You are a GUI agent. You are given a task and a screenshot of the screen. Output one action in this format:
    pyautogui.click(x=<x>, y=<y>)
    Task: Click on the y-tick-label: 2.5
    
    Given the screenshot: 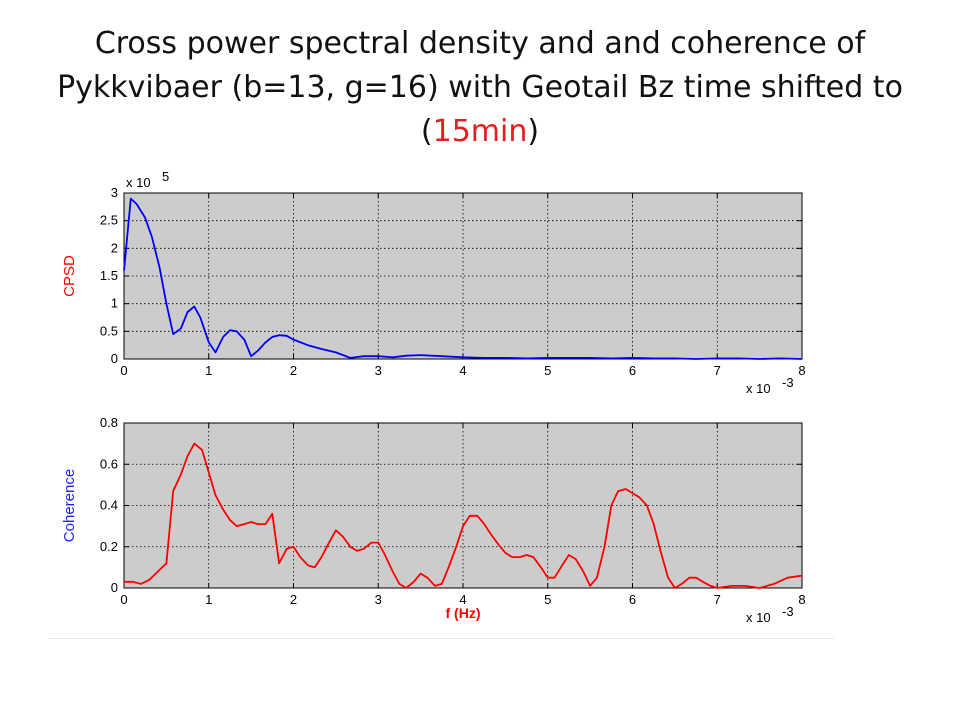 What is the action you would take?
    pyautogui.click(x=109, y=220)
    